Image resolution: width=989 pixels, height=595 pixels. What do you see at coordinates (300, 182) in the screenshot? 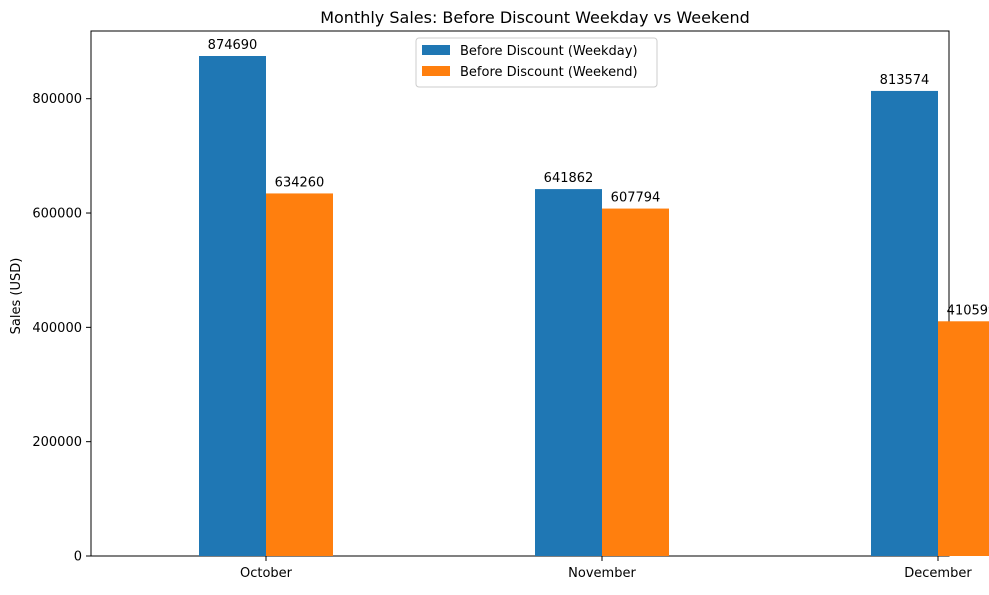
I see `data-label: 634260` at bounding box center [300, 182].